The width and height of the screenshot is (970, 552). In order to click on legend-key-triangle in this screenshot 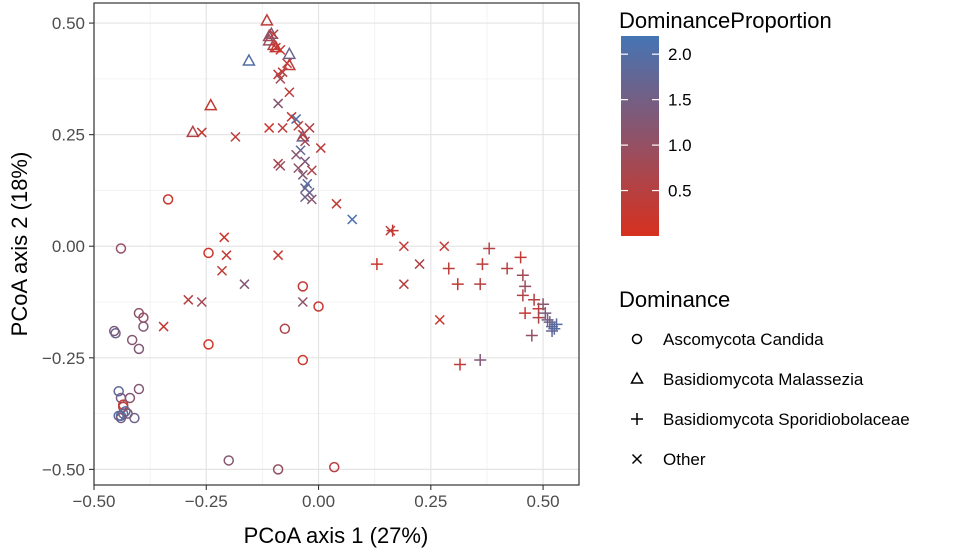, I will do `click(637, 377)`.